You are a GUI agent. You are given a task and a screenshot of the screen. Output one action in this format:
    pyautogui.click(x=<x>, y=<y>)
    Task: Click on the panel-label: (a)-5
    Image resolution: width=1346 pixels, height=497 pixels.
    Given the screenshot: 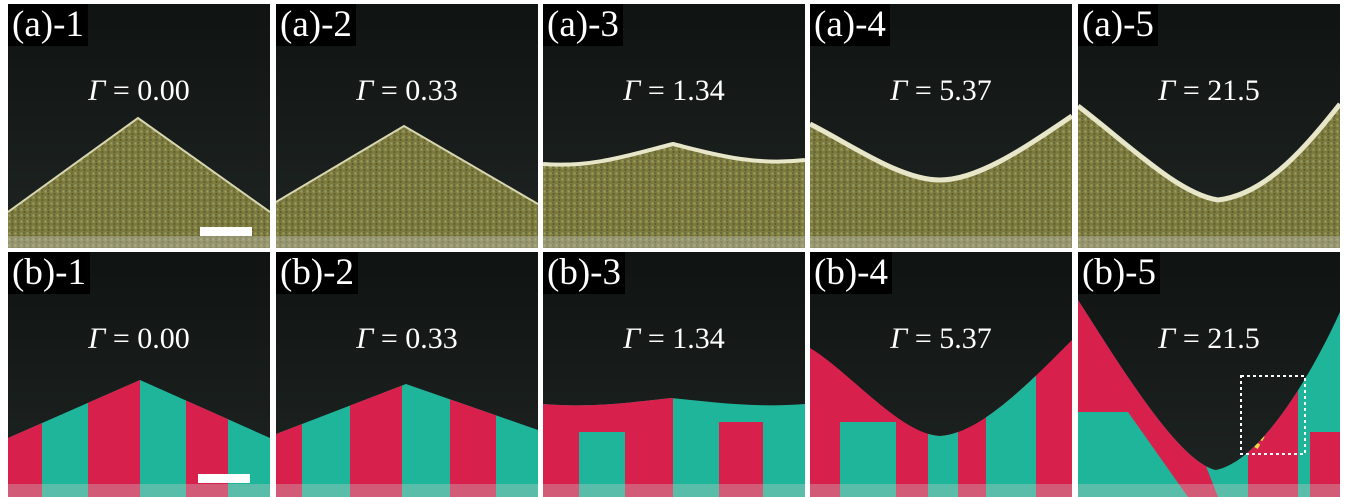 What is the action you would take?
    pyautogui.click(x=1118, y=25)
    